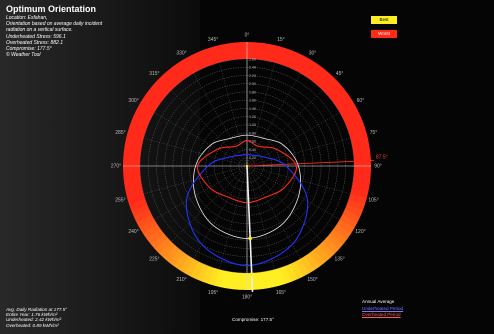 This screenshot has height=334, width=494. What do you see at coordinates (381, 314) in the screenshot?
I see `legend-overheated-period: Overheated Period` at bounding box center [381, 314].